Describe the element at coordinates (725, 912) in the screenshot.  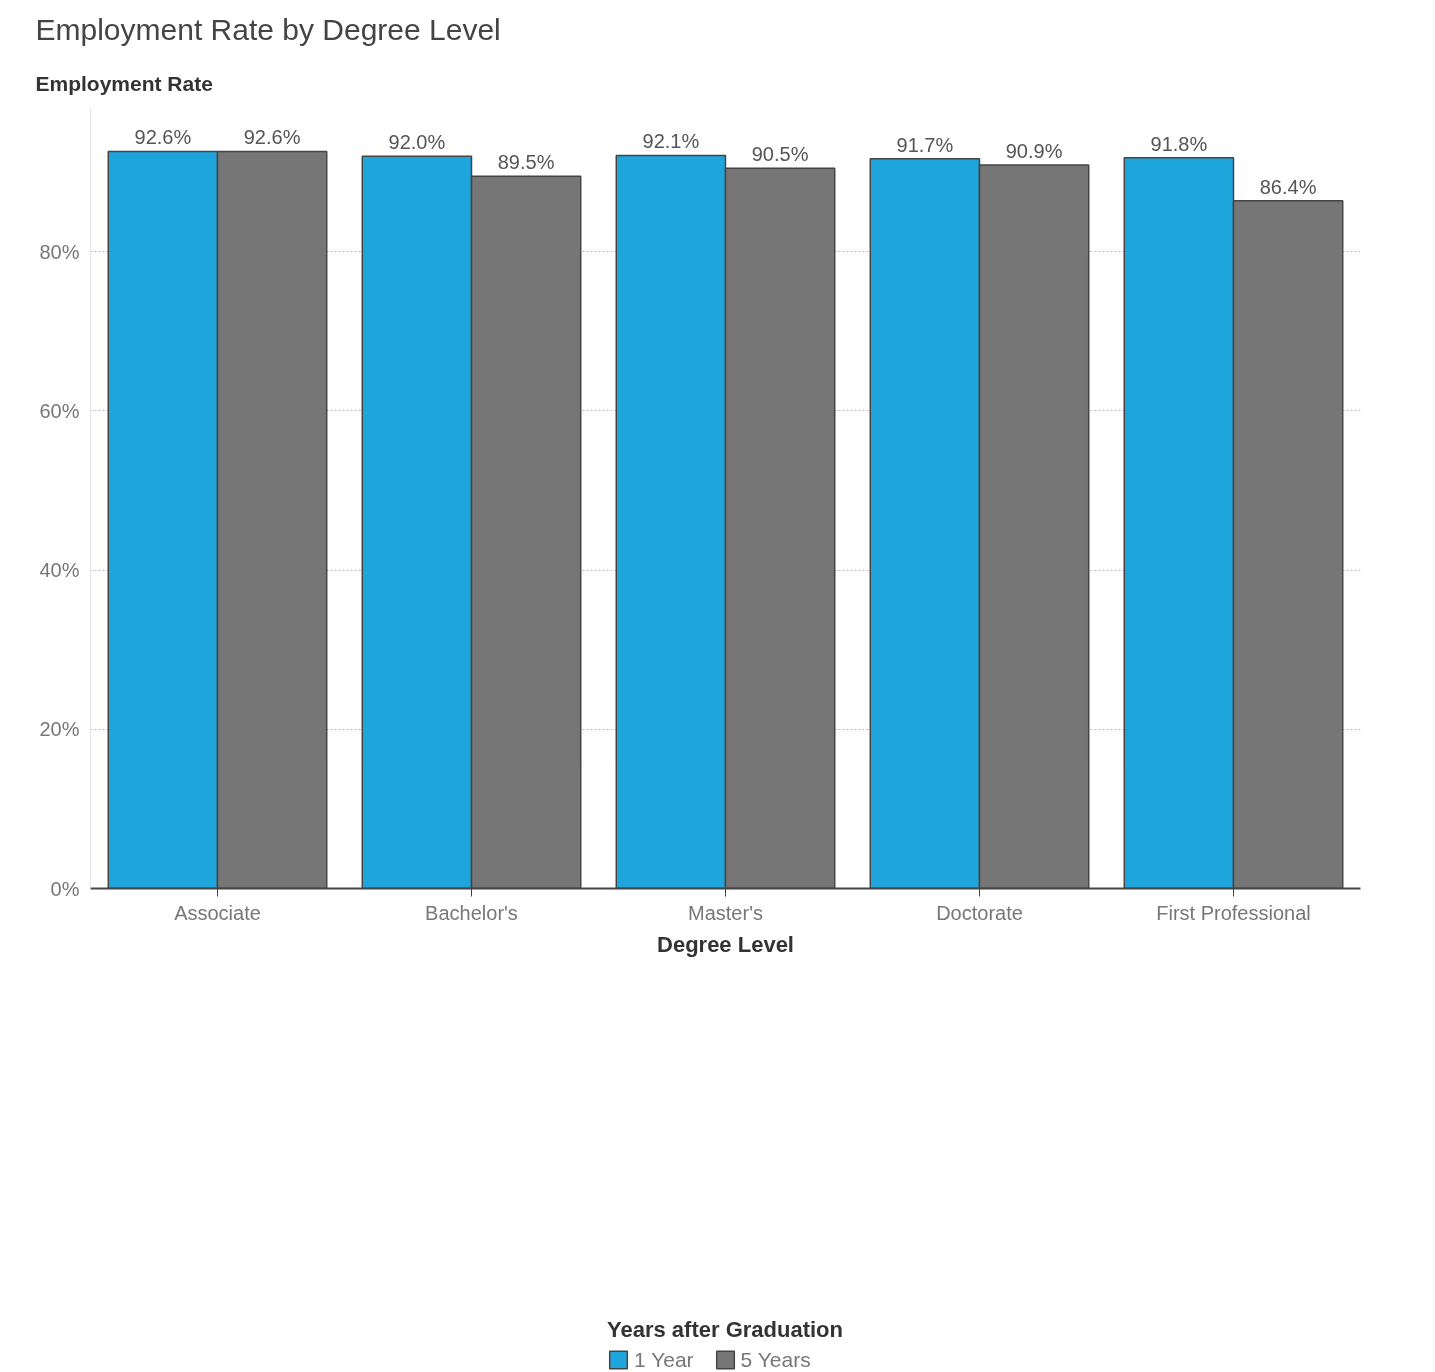
I see `x-tick-label: Master's` at that location.